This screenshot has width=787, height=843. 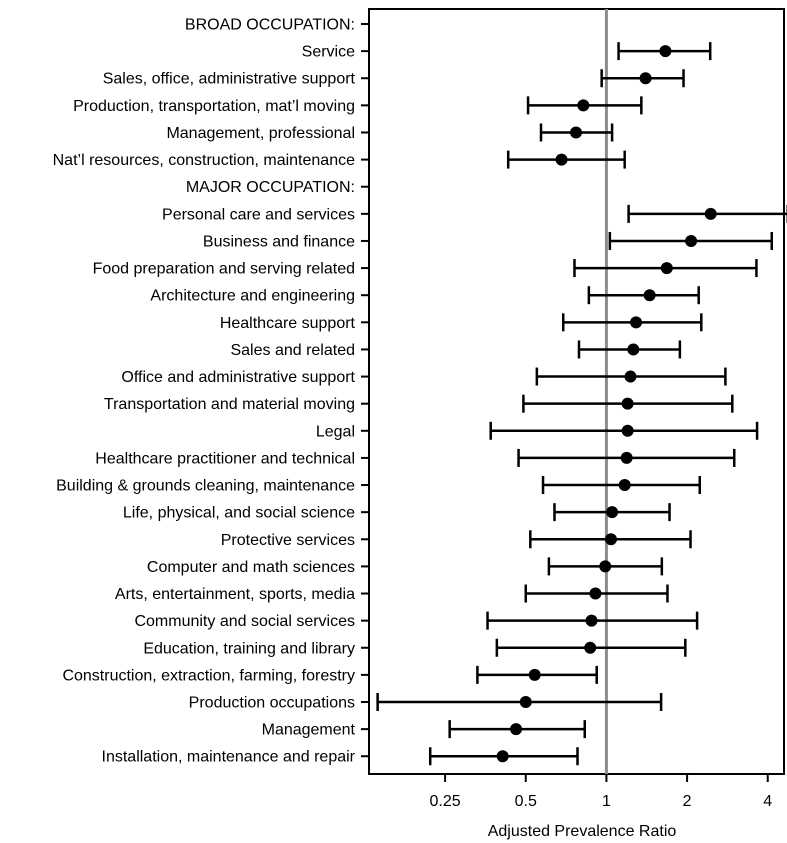 What do you see at coordinates (288, 323) in the screenshot?
I see `row-label: Healthcare support` at bounding box center [288, 323].